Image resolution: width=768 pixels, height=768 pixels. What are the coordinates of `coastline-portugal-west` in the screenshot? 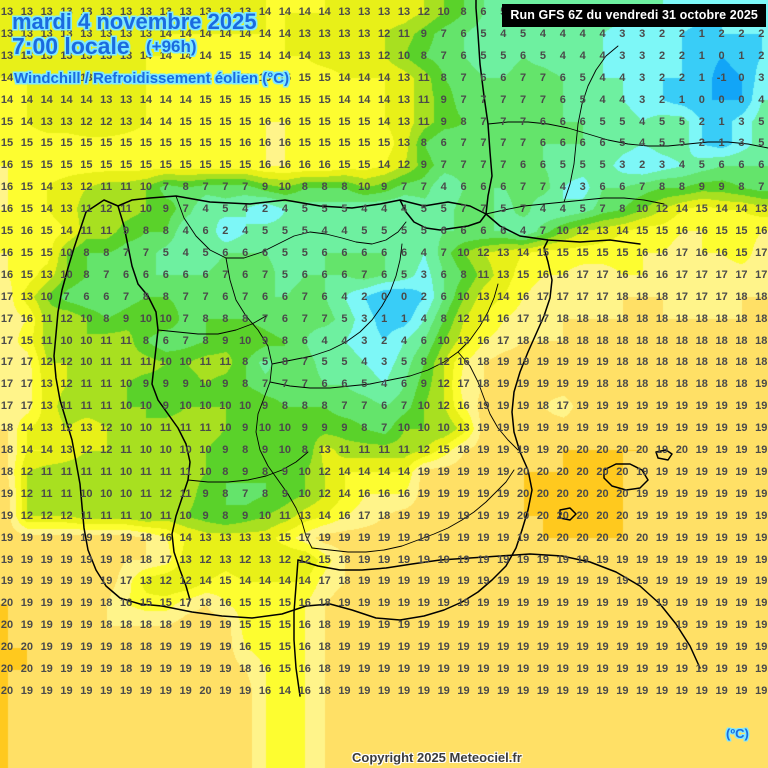 It's located at (108, 409).